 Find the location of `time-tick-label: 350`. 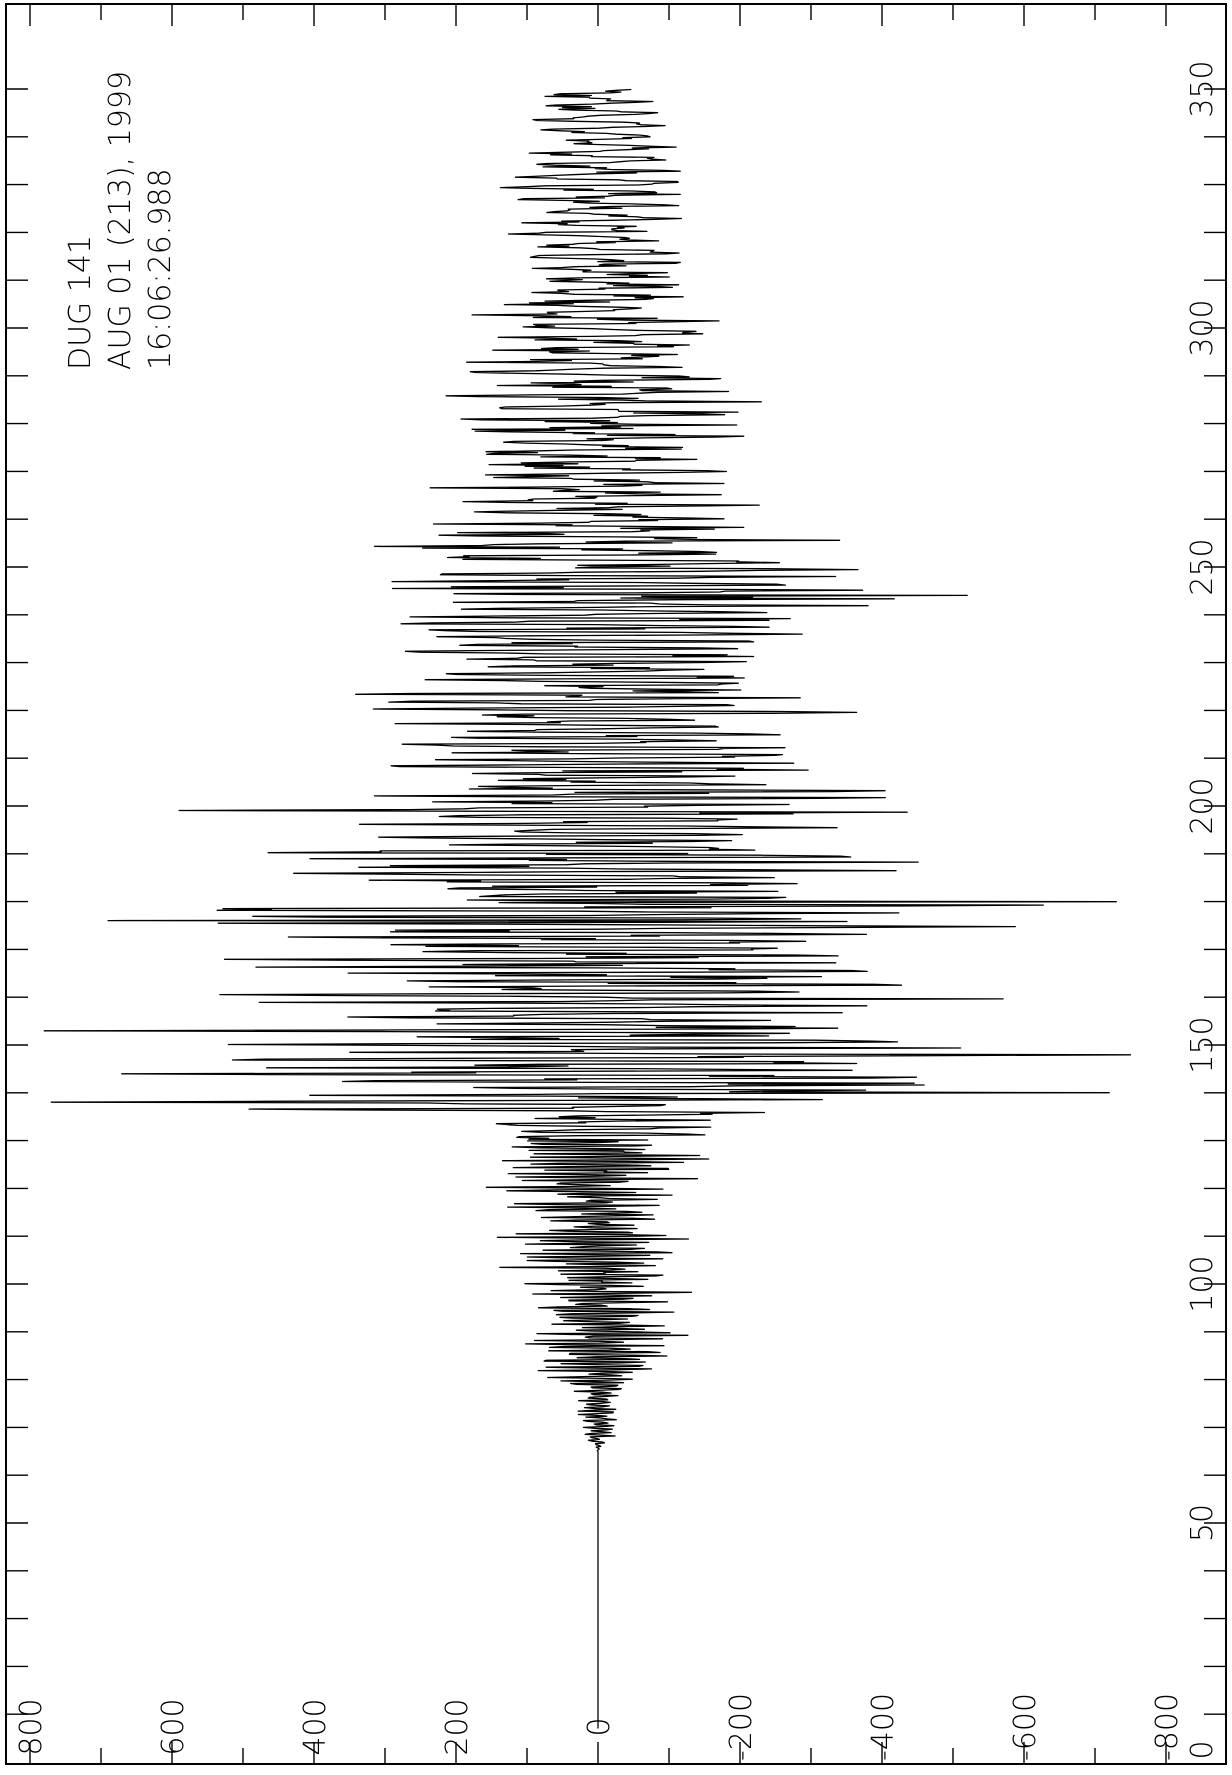

time-tick-label: 350 is located at coordinates (1202, 88).